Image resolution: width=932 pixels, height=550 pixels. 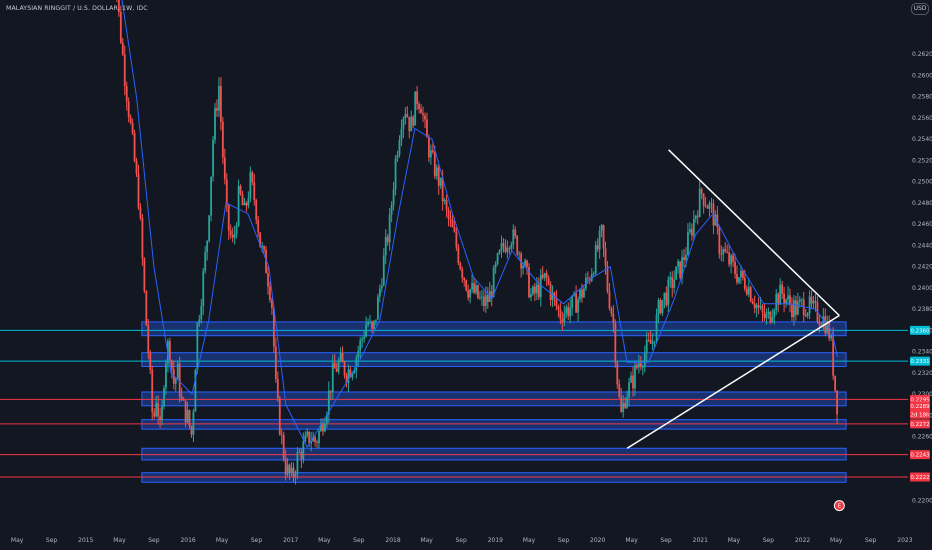 What do you see at coordinates (839, 506) in the screenshot?
I see `event-marker` at bounding box center [839, 506].